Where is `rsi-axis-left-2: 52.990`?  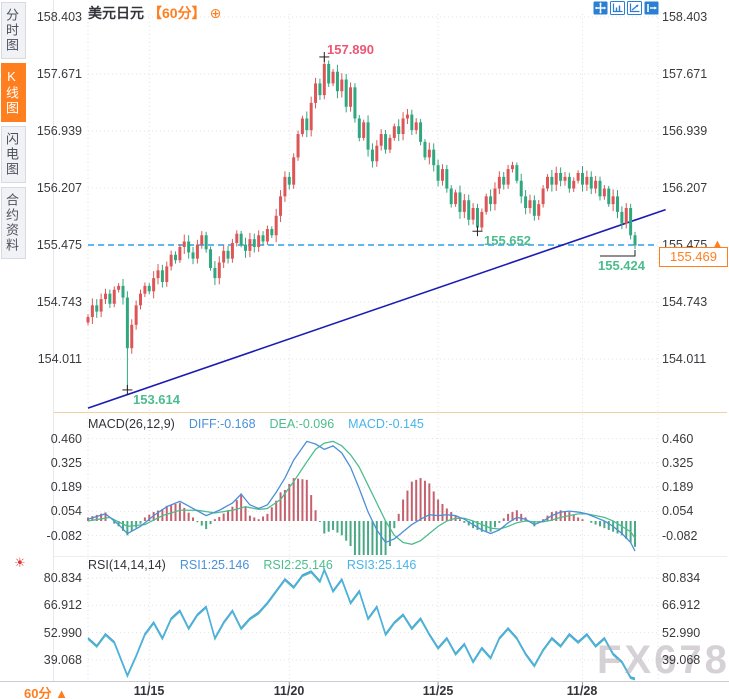 rsi-axis-left-2: 52.990 is located at coordinates (62, 633).